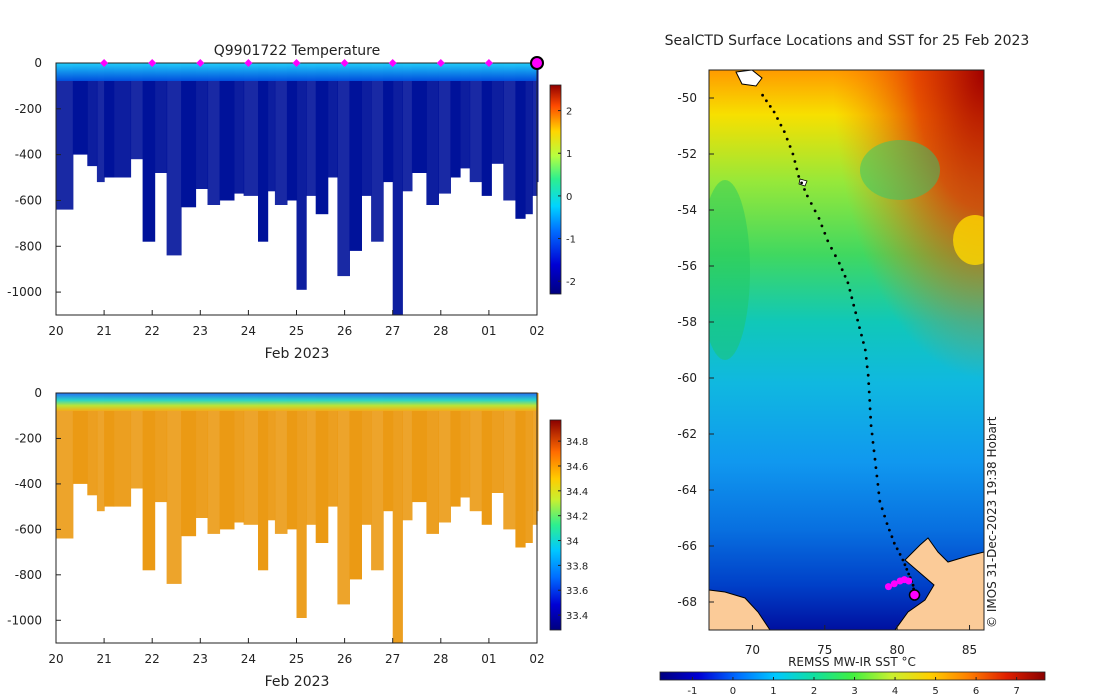 Image resolution: width=1100 pixels, height=700 pixels. What do you see at coordinates (573, 529) in the screenshot?
I see `salinity-colorbar-ticks: 34.8 34.6 34.4 34.2 34 33.8 33.6 33.4` at bounding box center [573, 529].